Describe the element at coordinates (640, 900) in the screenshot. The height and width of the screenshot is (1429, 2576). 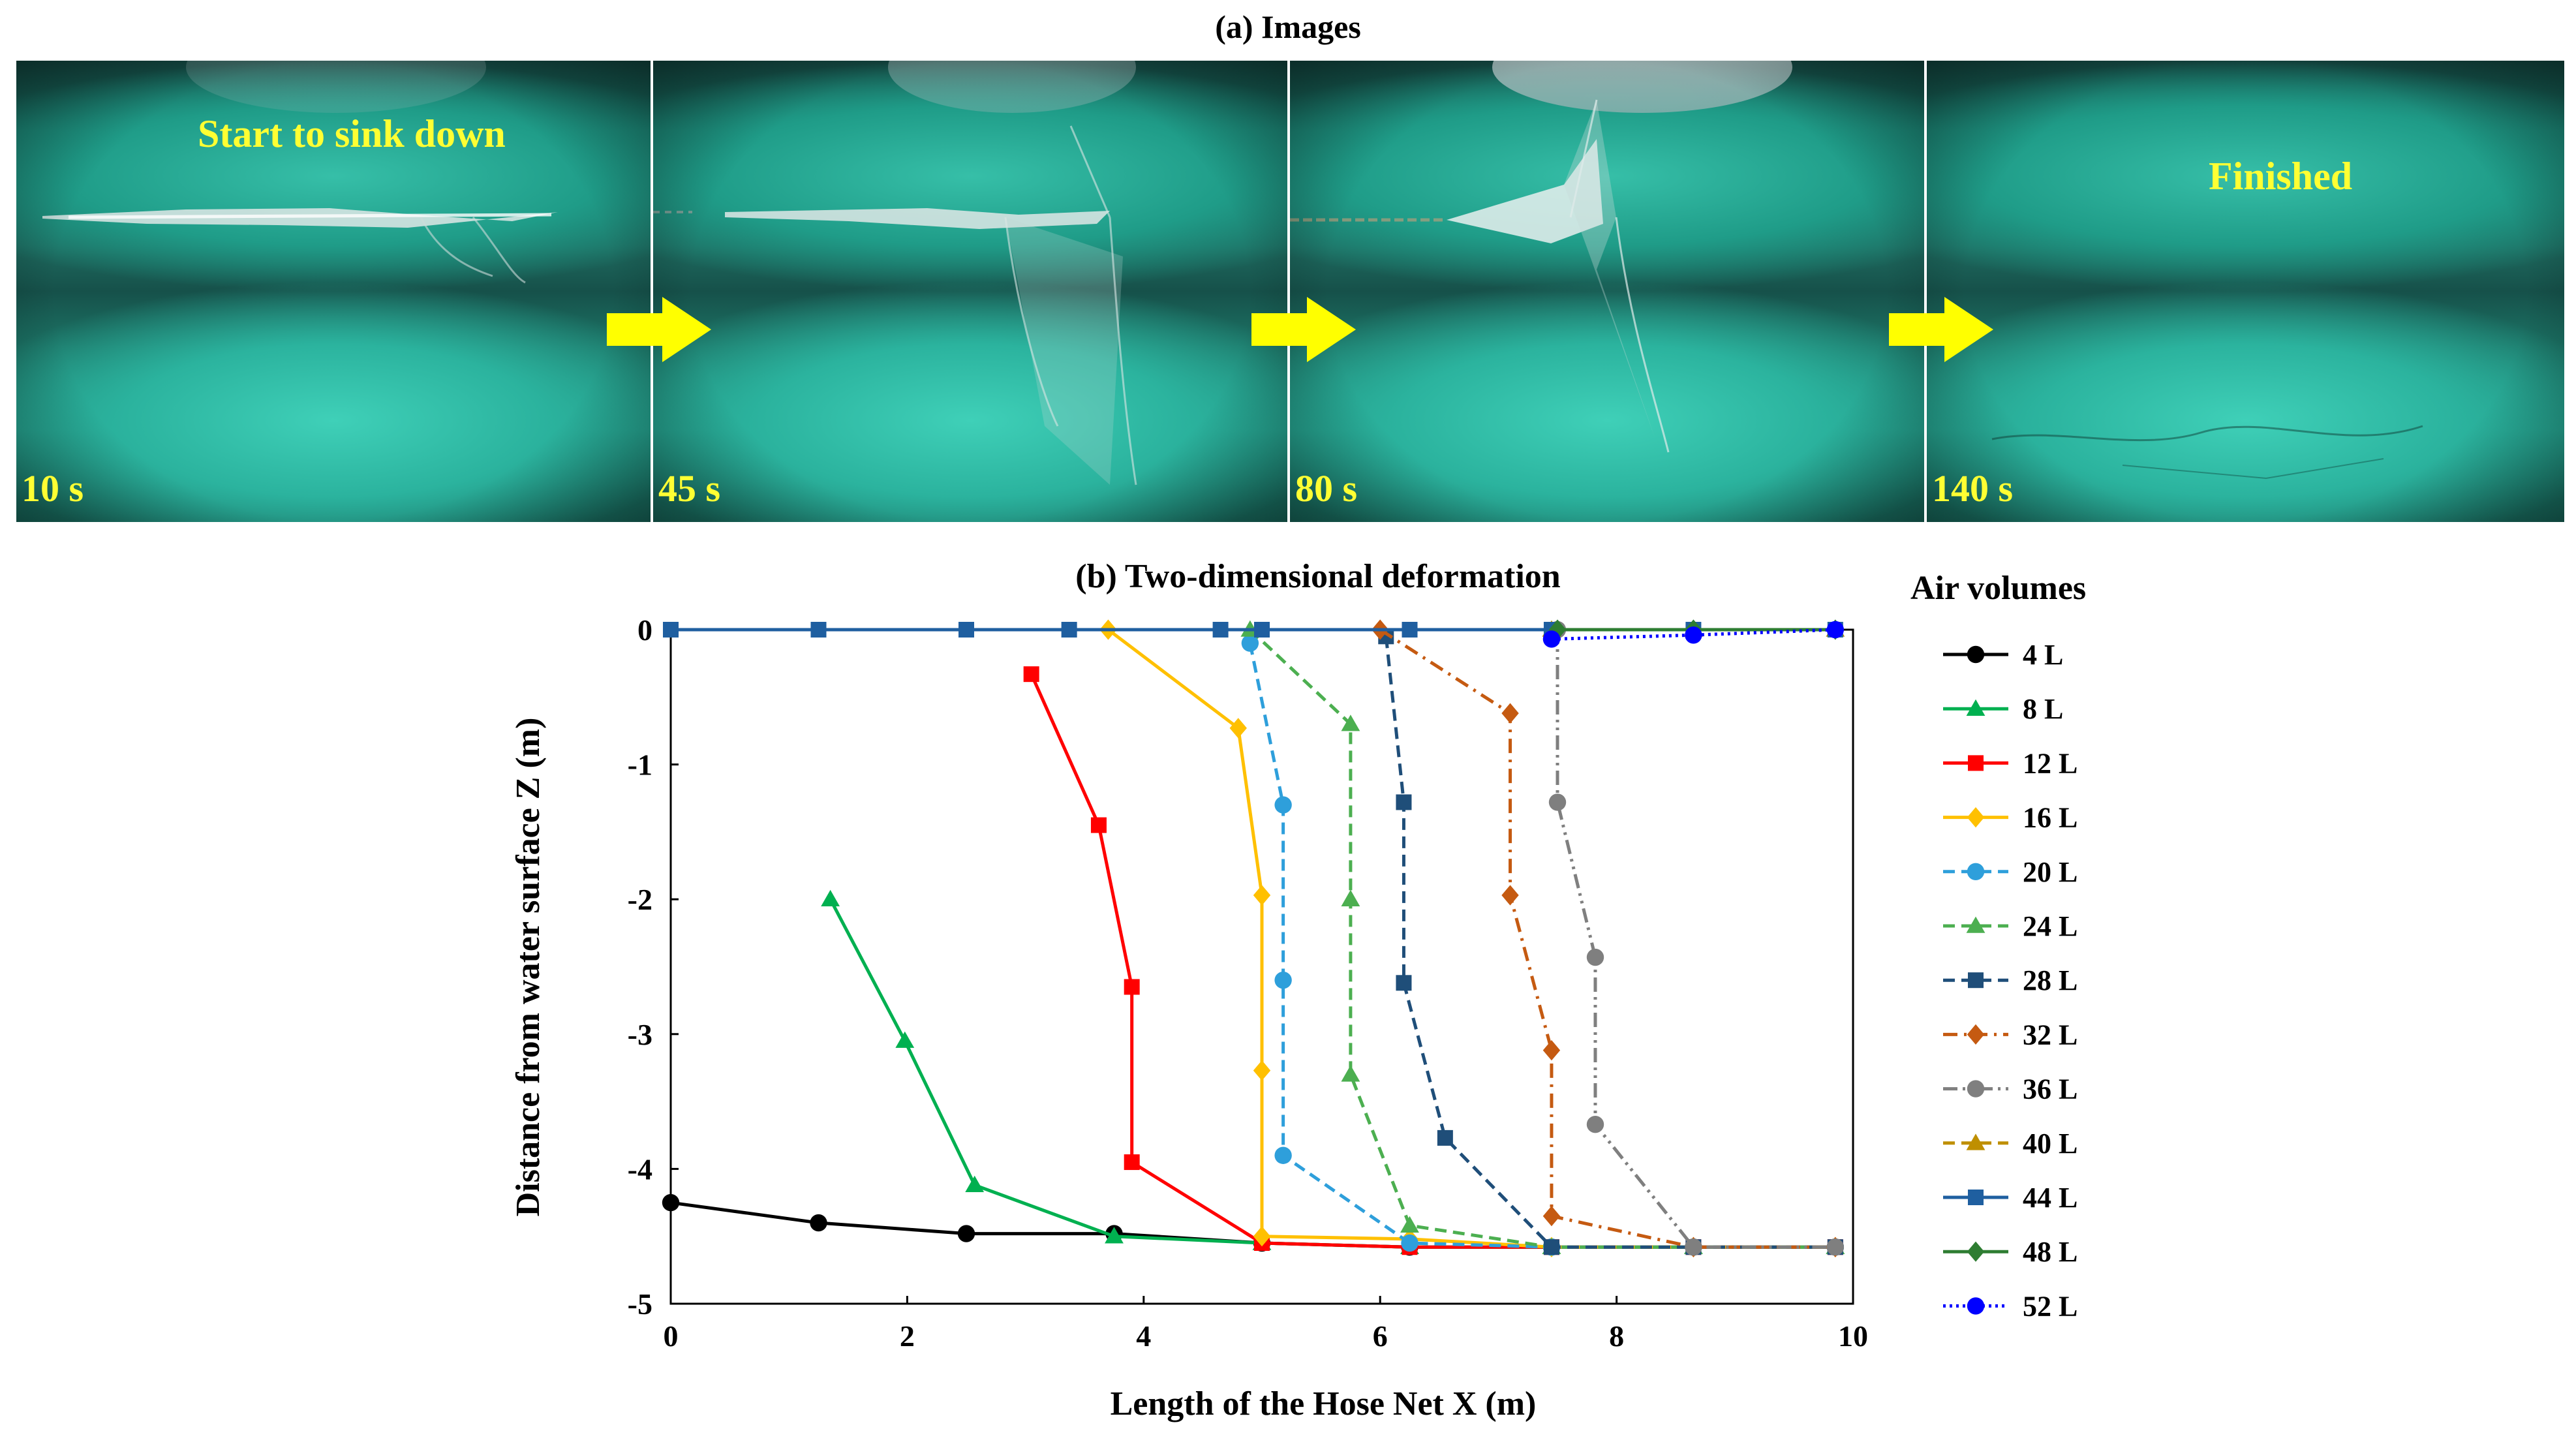
I see `y-tick-label: -2` at that location.